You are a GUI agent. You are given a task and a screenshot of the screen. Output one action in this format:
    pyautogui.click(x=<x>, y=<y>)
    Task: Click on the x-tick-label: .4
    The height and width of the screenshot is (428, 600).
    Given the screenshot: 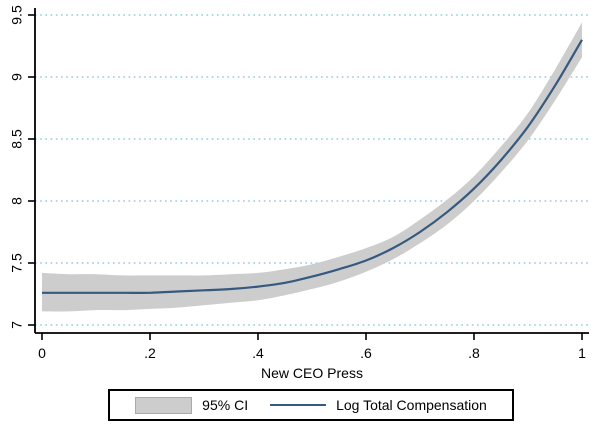 What is the action you would take?
    pyautogui.click(x=258, y=353)
    